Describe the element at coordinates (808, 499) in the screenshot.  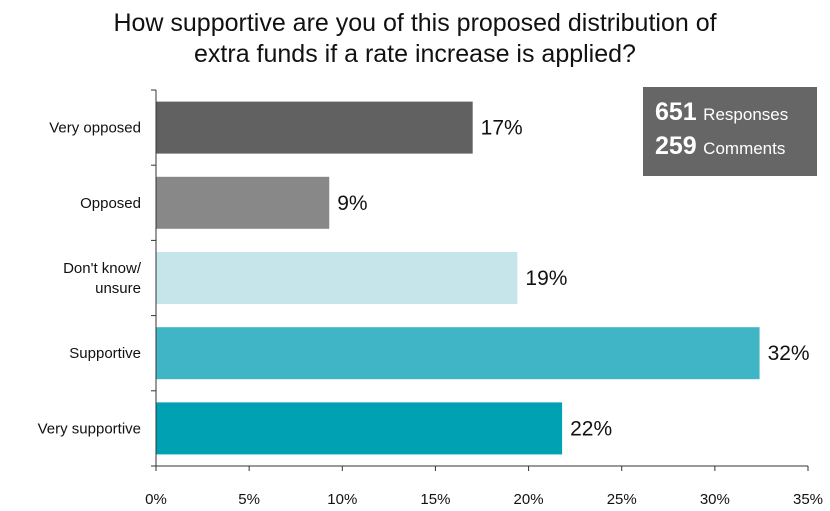
I see `x-tick-label-7: 35%` at that location.